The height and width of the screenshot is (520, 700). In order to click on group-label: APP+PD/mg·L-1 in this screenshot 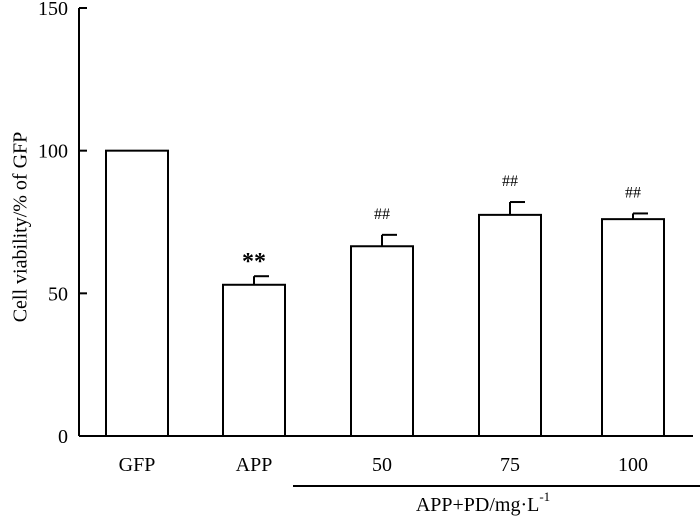, I will do `click(483, 502)`.